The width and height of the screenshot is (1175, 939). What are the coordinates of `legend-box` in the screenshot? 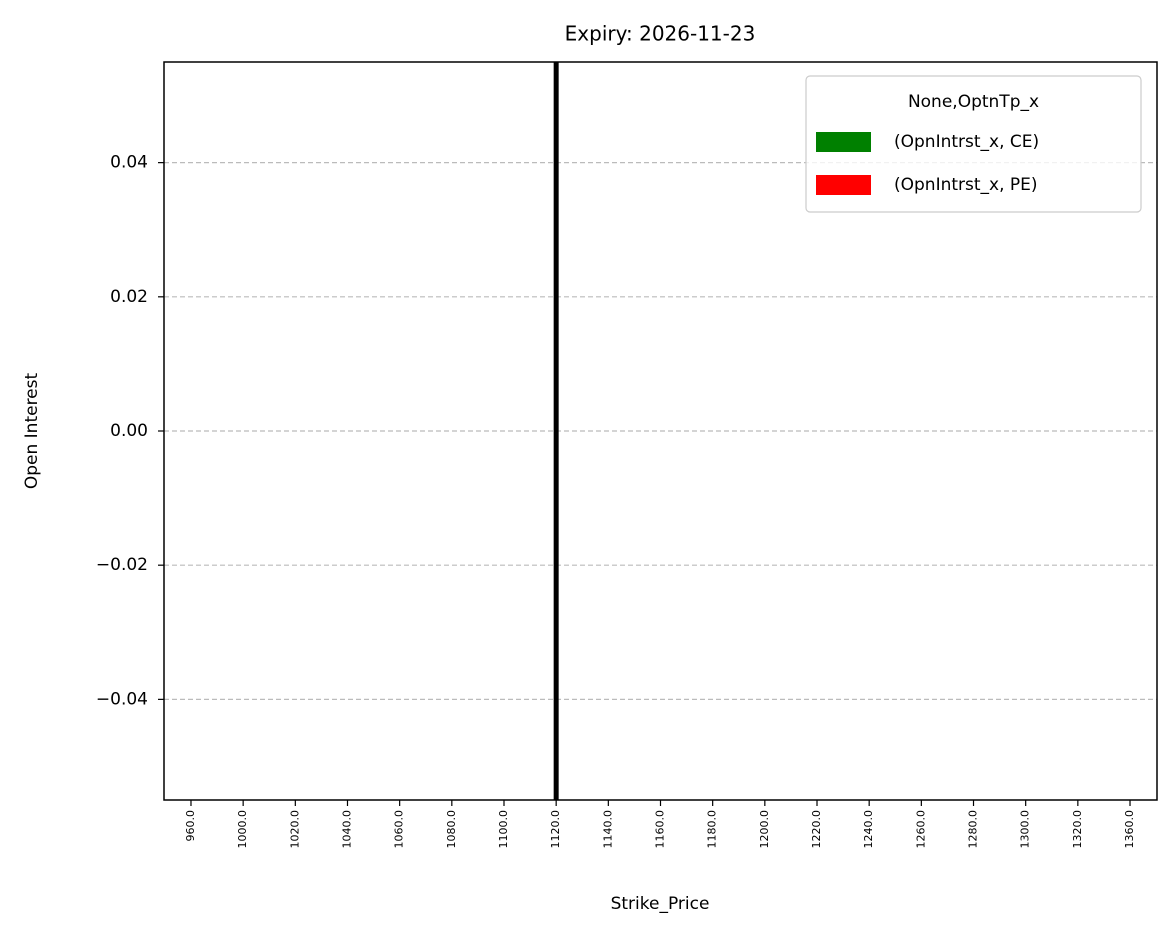 It's located at (973, 144).